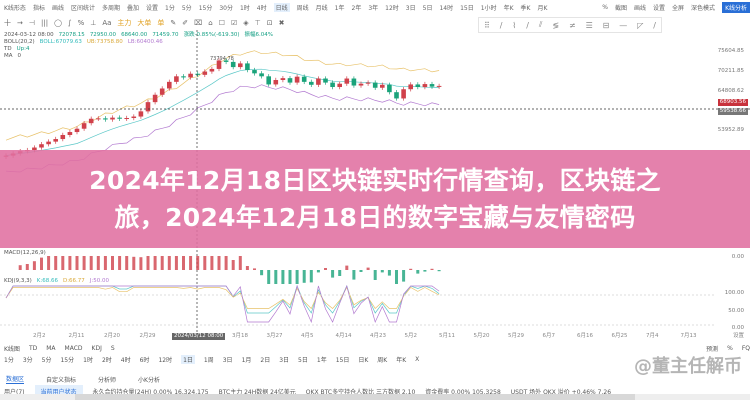 This screenshot has width=750, height=400. I want to click on data-tab: 自定义指标, so click(61, 380).